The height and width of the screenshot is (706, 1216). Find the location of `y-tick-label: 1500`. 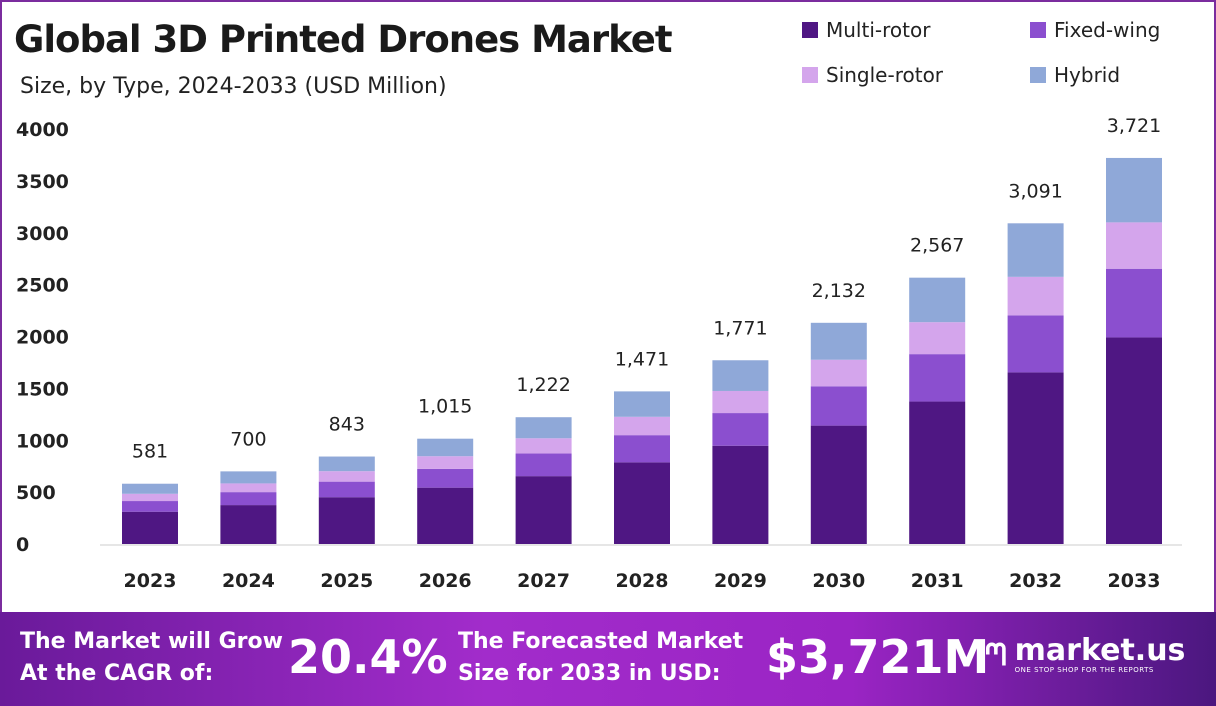

y-tick-label: 1500 is located at coordinates (42, 389).